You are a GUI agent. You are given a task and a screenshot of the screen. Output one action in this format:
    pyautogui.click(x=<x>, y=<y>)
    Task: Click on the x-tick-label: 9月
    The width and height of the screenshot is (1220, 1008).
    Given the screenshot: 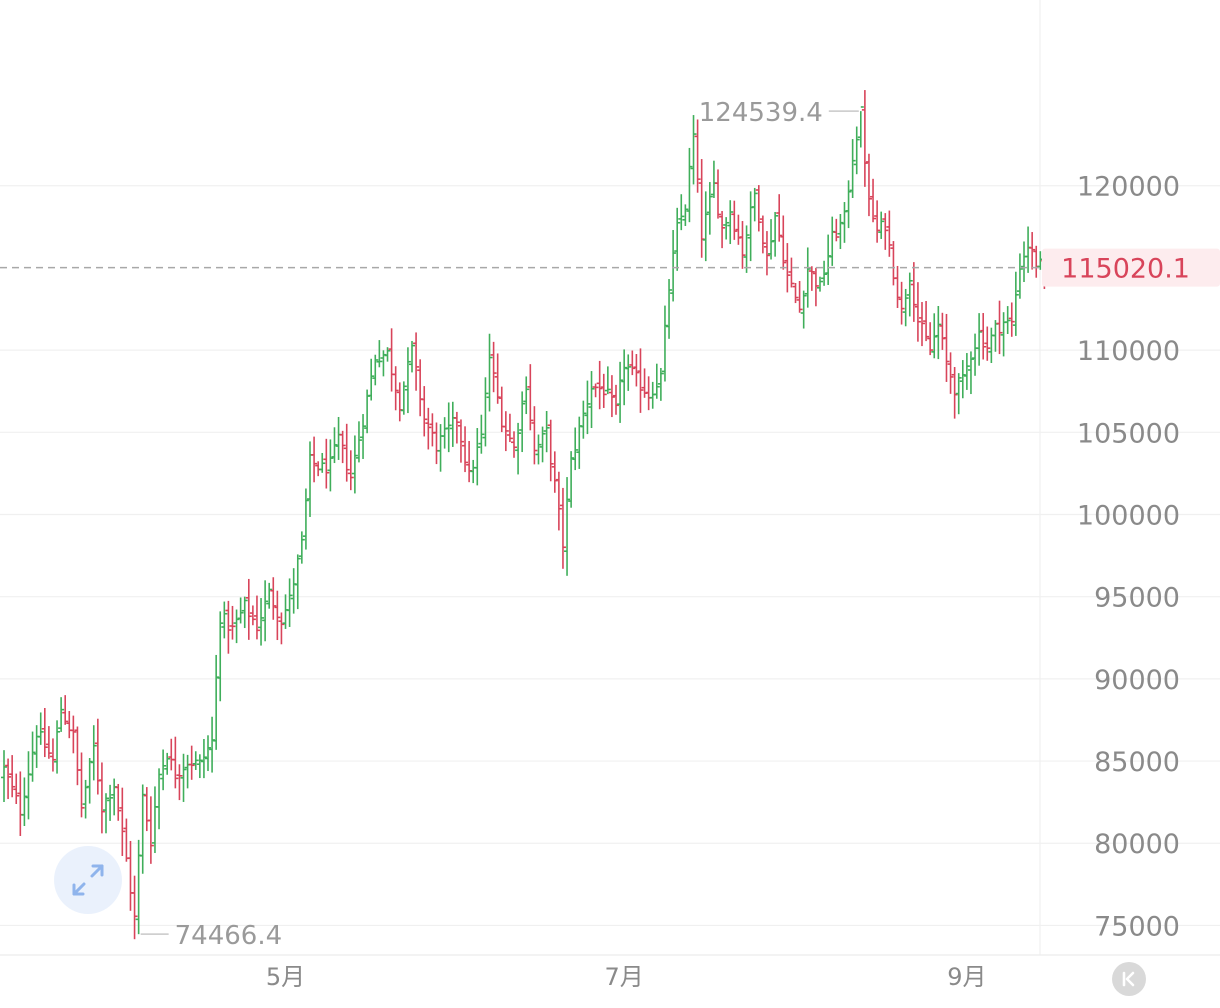 What is the action you would take?
    pyautogui.click(x=966, y=977)
    